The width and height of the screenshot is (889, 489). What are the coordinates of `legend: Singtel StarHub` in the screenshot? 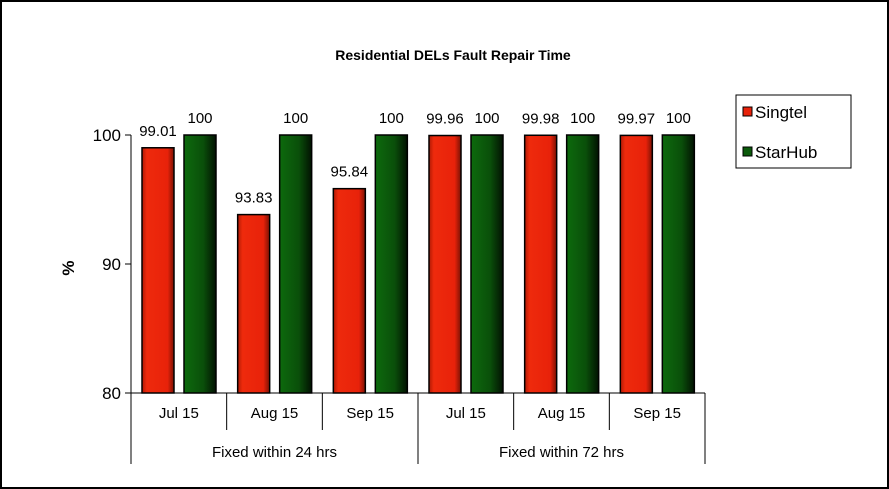 It's located at (793, 131).